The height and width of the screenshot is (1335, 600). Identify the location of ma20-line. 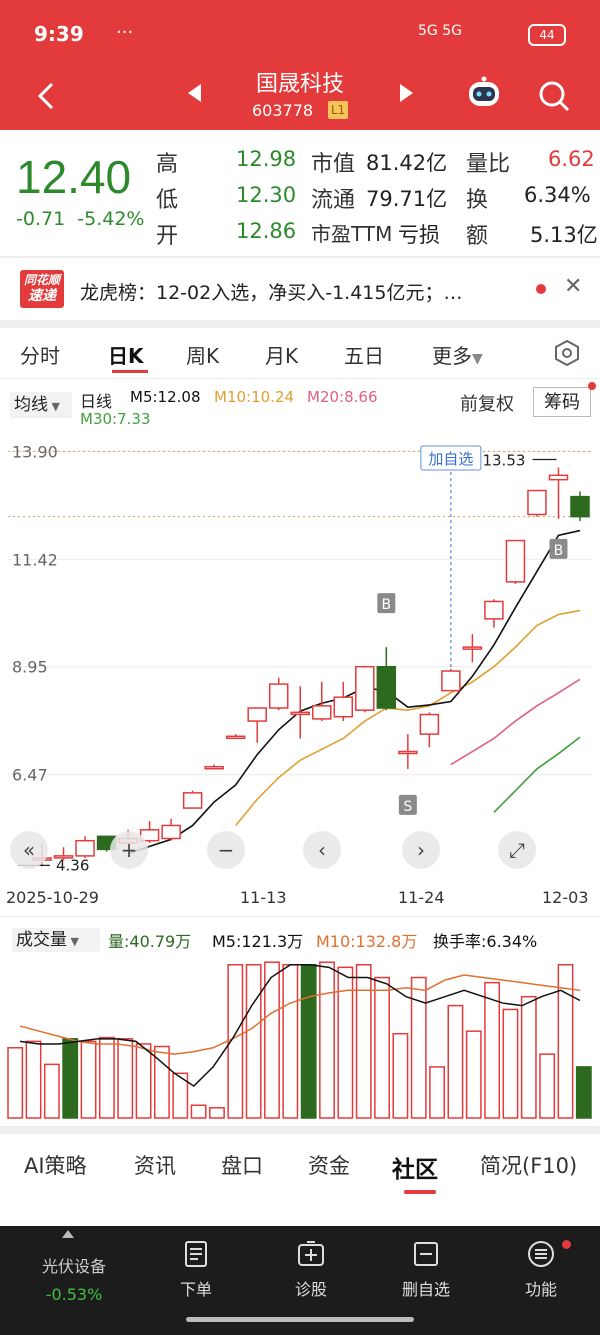
(515, 722).